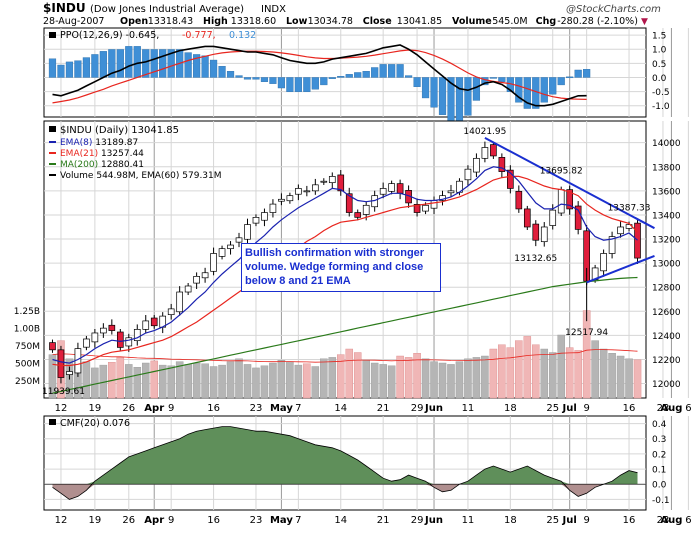 This screenshot has height=534, width=699. I want to click on x-tick-label: 23, so click(256, 408).